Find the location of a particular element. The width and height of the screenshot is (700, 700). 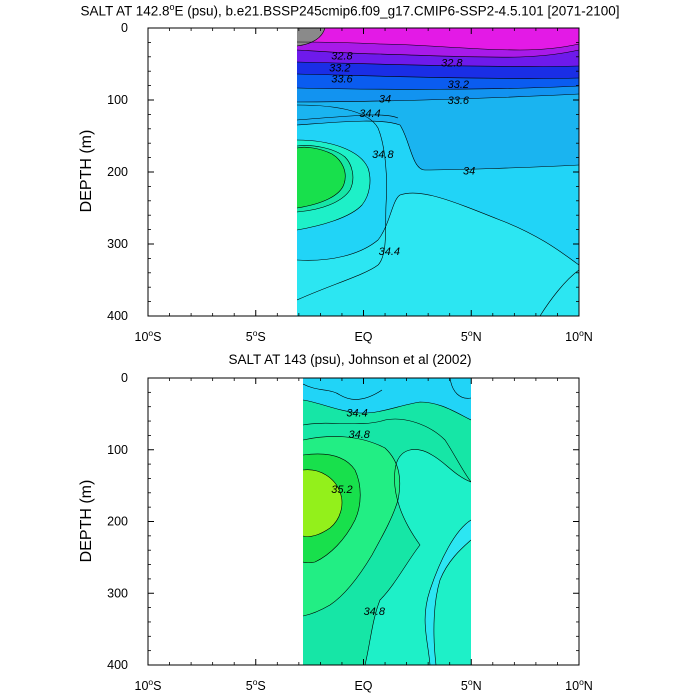

panel-2-contour-labels: 34.4 34.8 35.2 34.8 is located at coordinates (358, 512).